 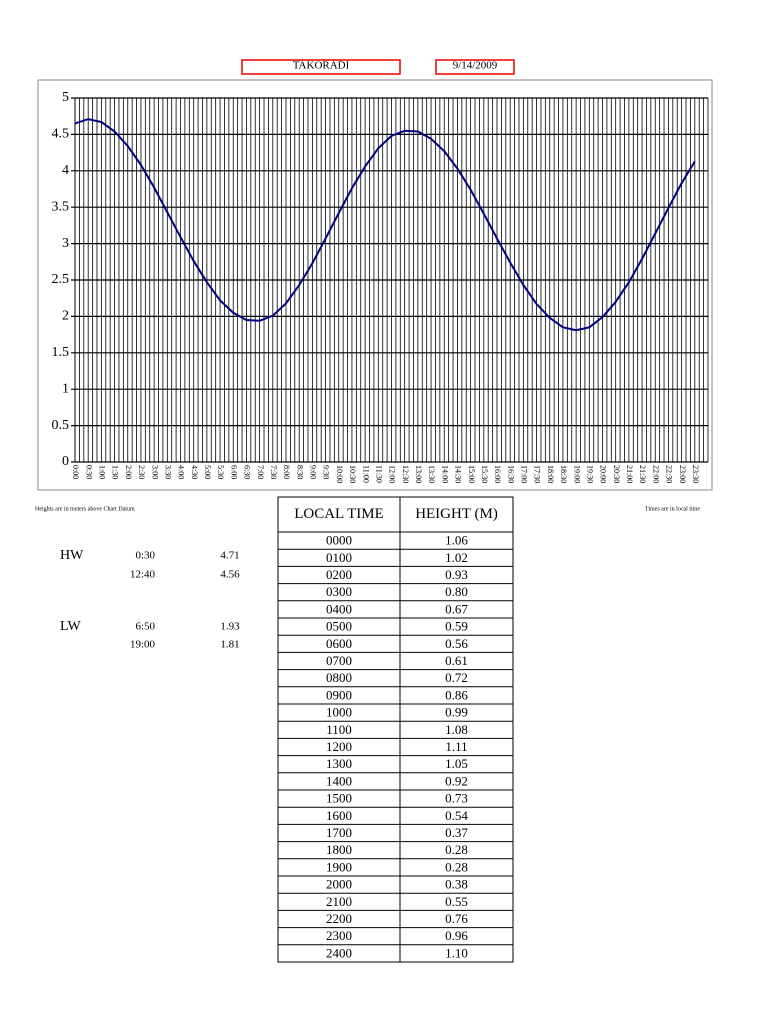 What do you see at coordinates (339, 849) in the screenshot?
I see `table-cell: 1800` at bounding box center [339, 849].